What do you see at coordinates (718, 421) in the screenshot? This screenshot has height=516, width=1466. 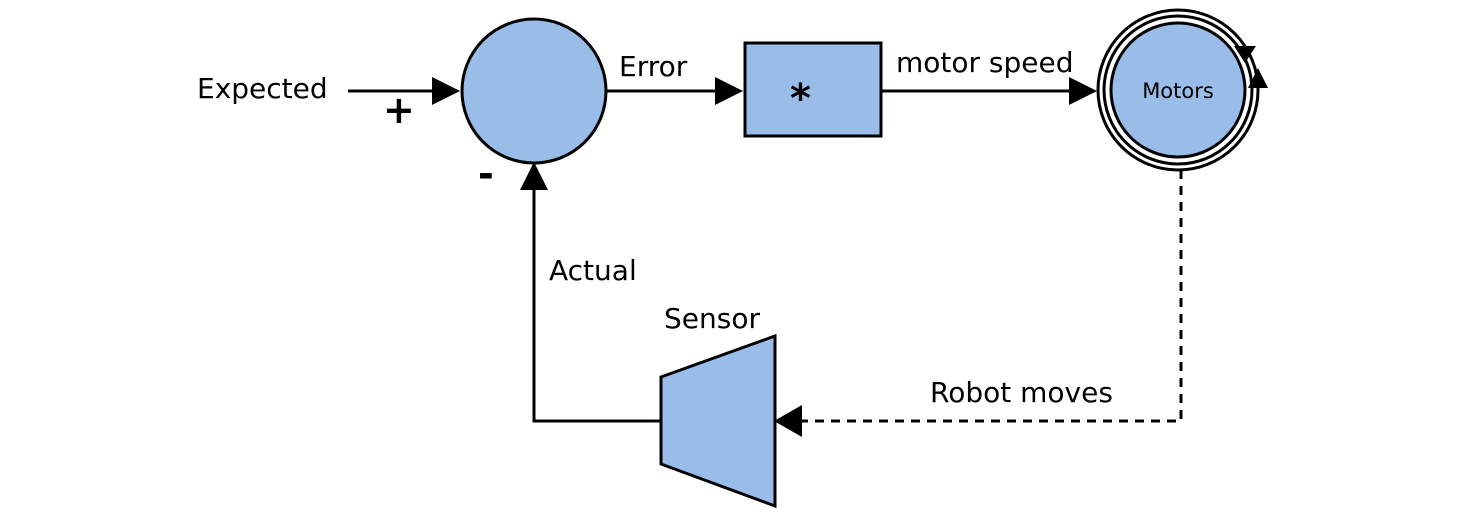 I see `sensor-block` at bounding box center [718, 421].